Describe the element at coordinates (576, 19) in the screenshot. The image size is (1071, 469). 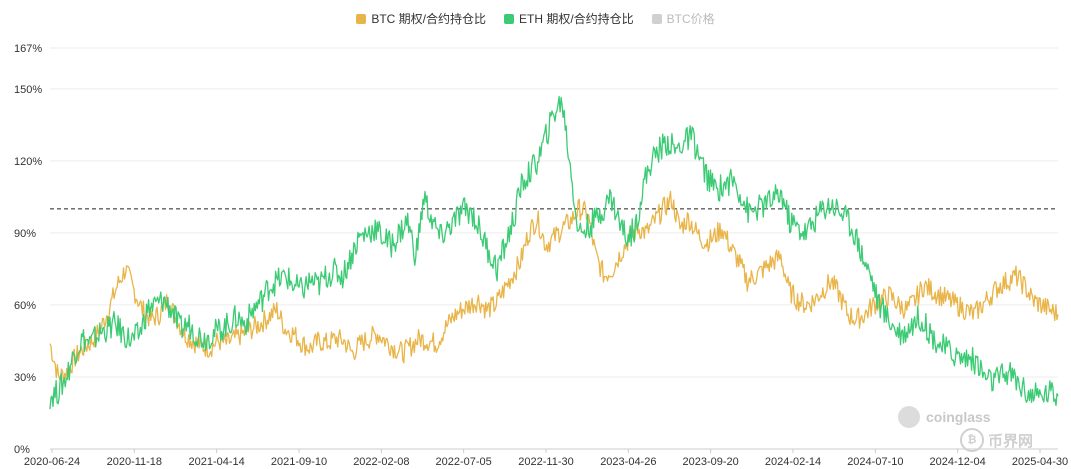
I see `legend-label-eth: ETH 期权/合约持仓比` at that location.